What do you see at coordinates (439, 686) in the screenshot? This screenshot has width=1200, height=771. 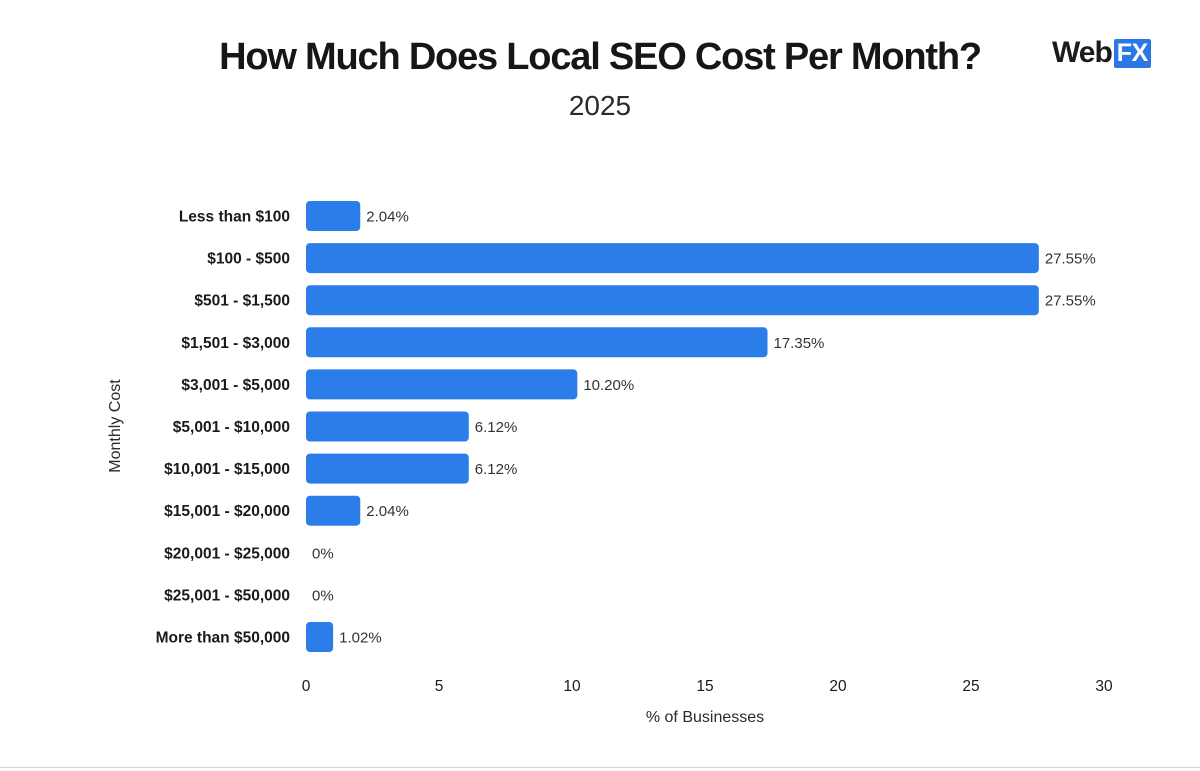 I see `x-tick-label: 5` at bounding box center [439, 686].